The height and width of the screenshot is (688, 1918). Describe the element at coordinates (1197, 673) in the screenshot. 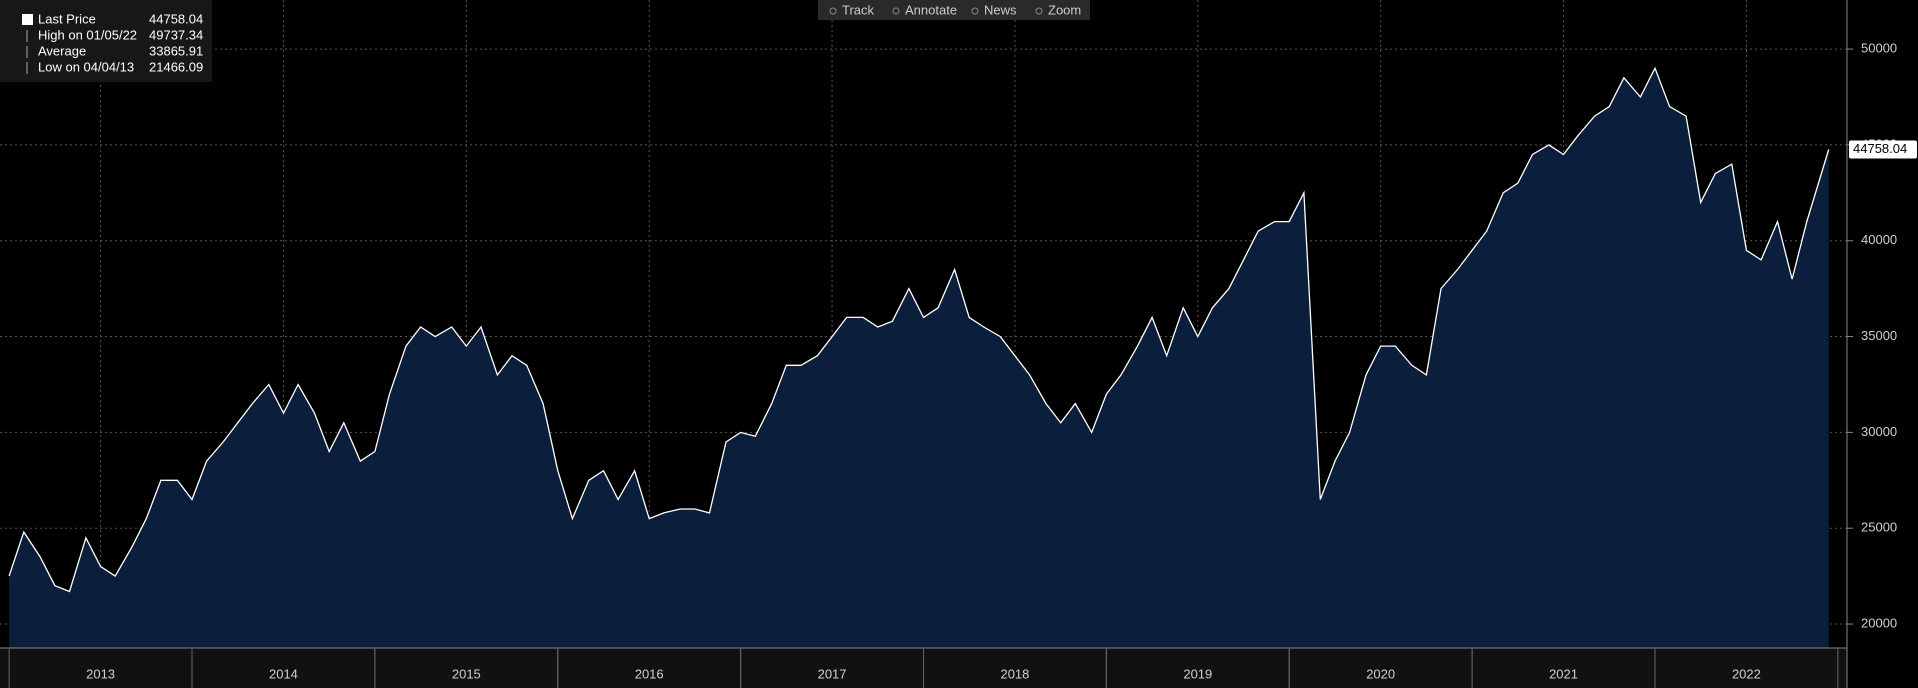

I see `x-tick-label: 2019` at that location.